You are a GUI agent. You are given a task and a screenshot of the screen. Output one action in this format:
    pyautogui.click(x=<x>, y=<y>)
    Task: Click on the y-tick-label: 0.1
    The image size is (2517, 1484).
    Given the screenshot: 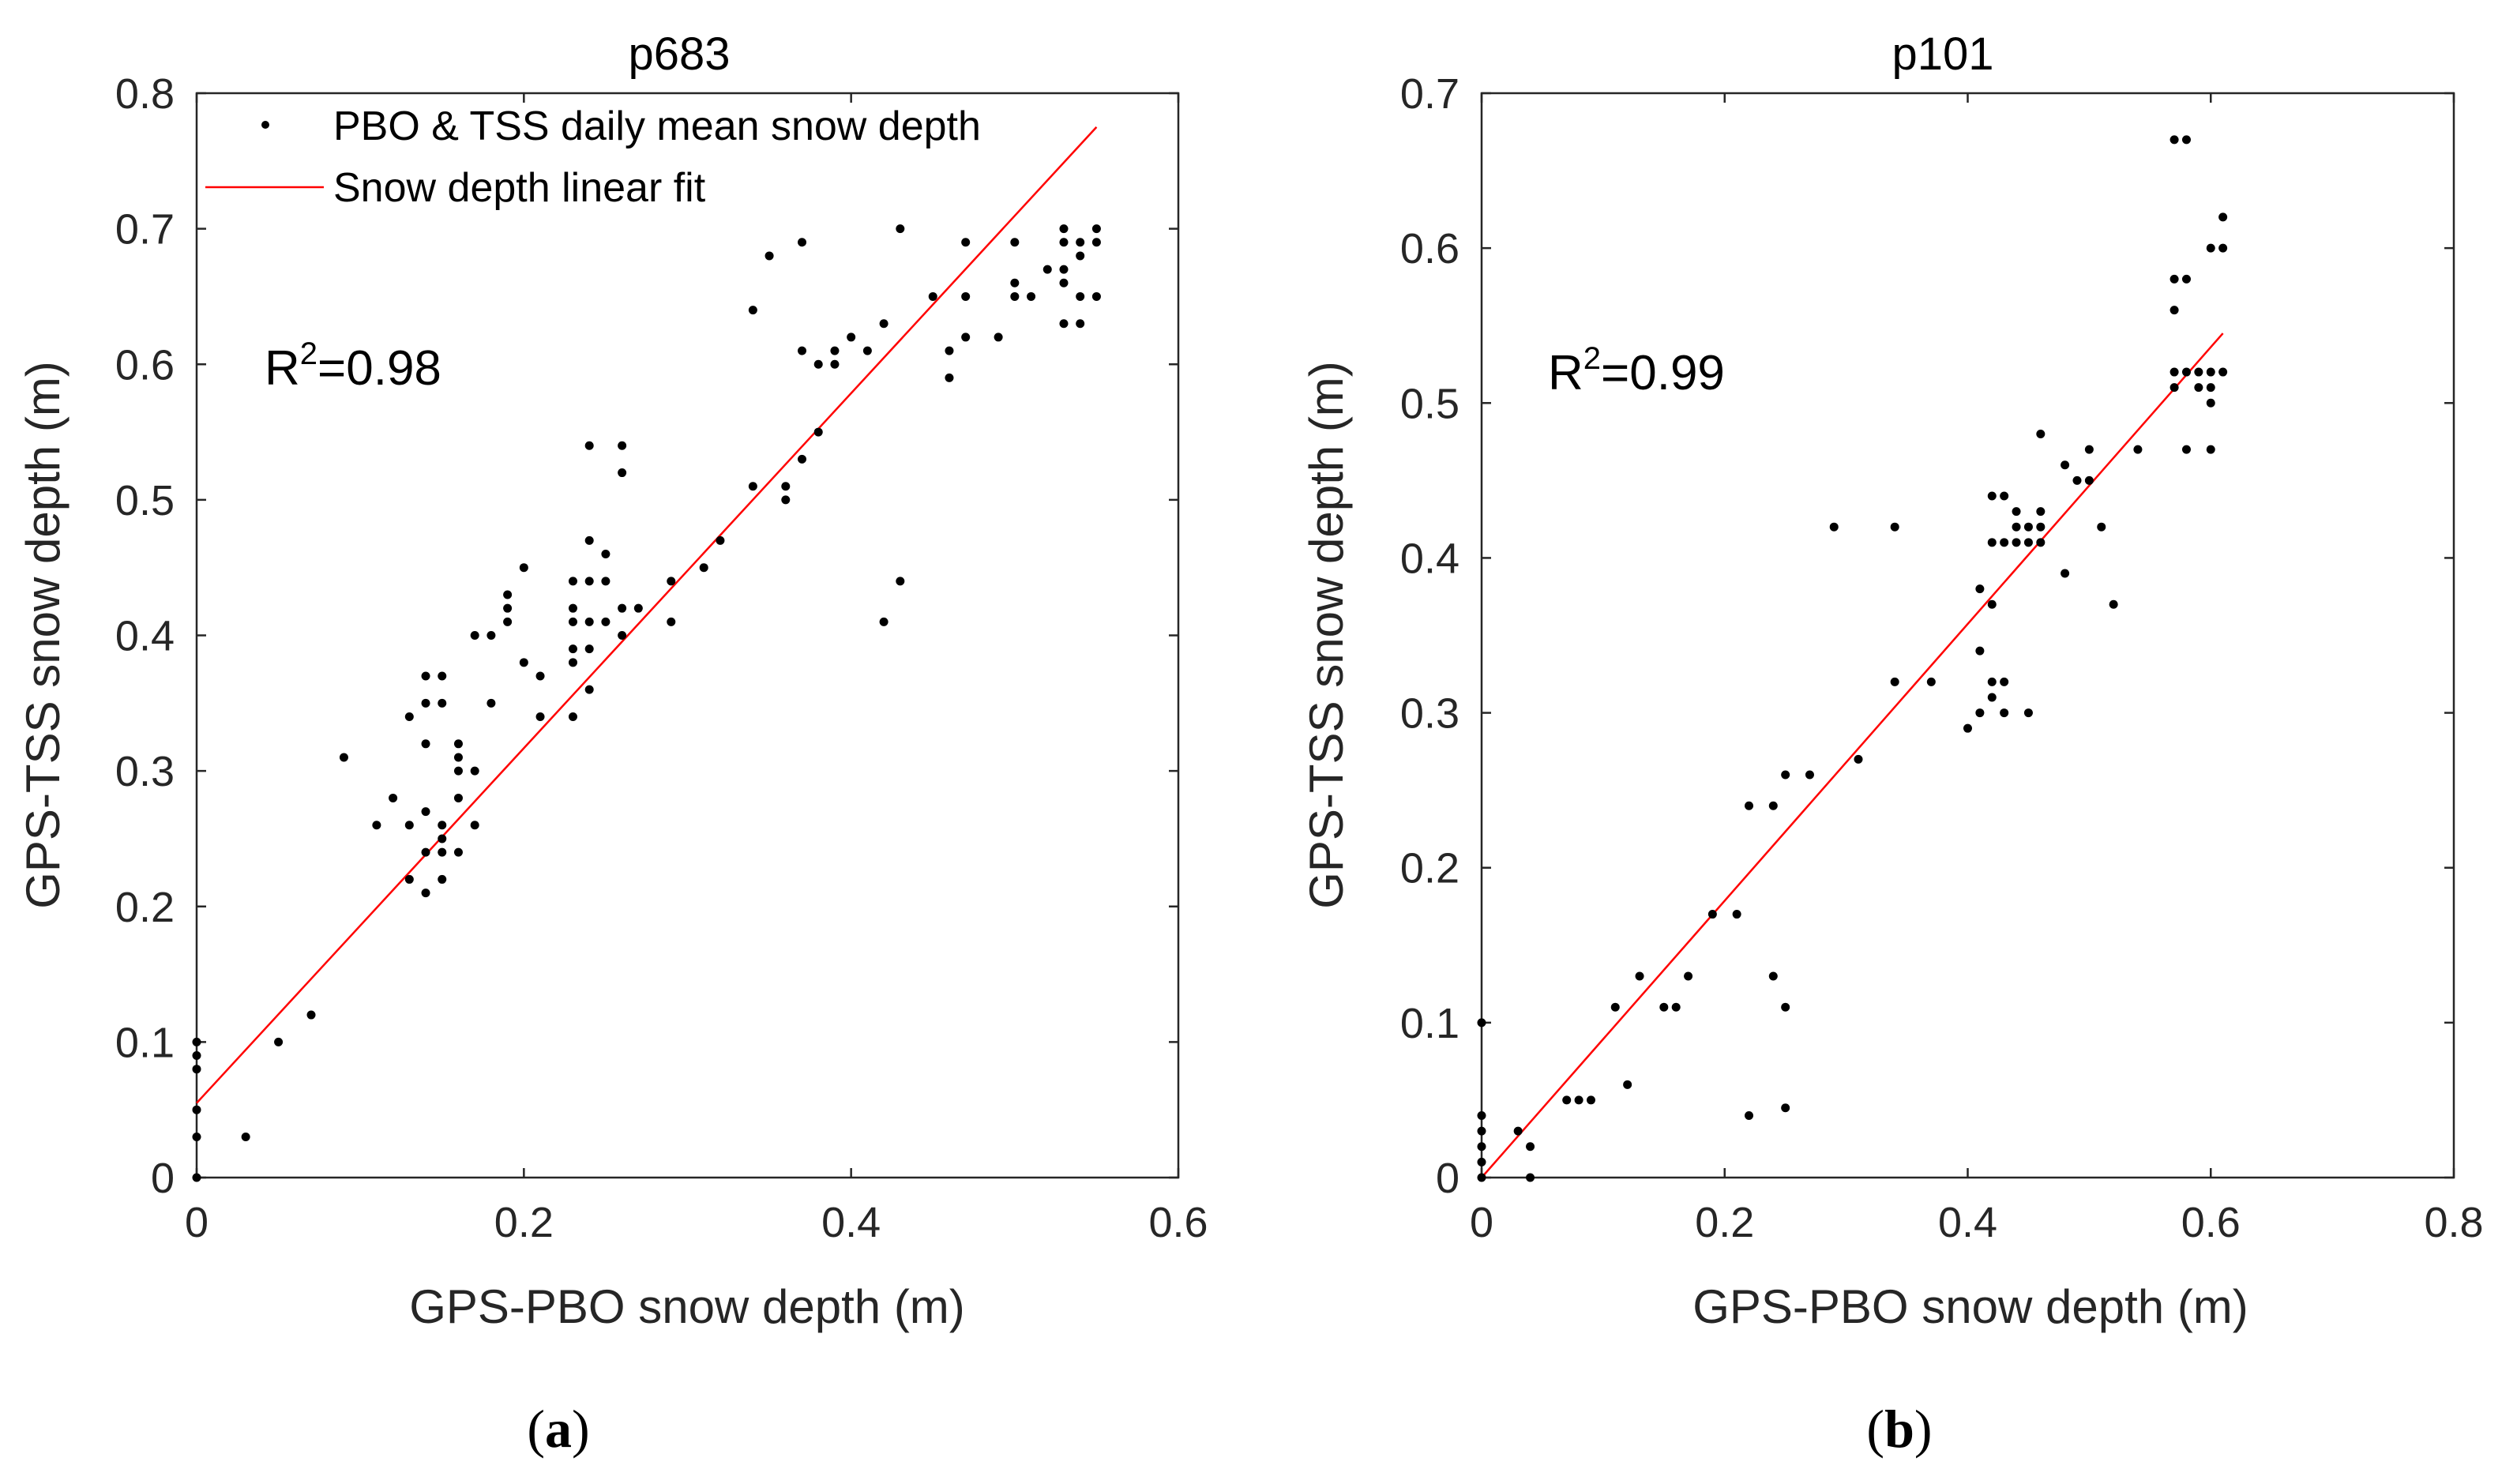 What is the action you would take?
    pyautogui.click(x=1429, y=1023)
    